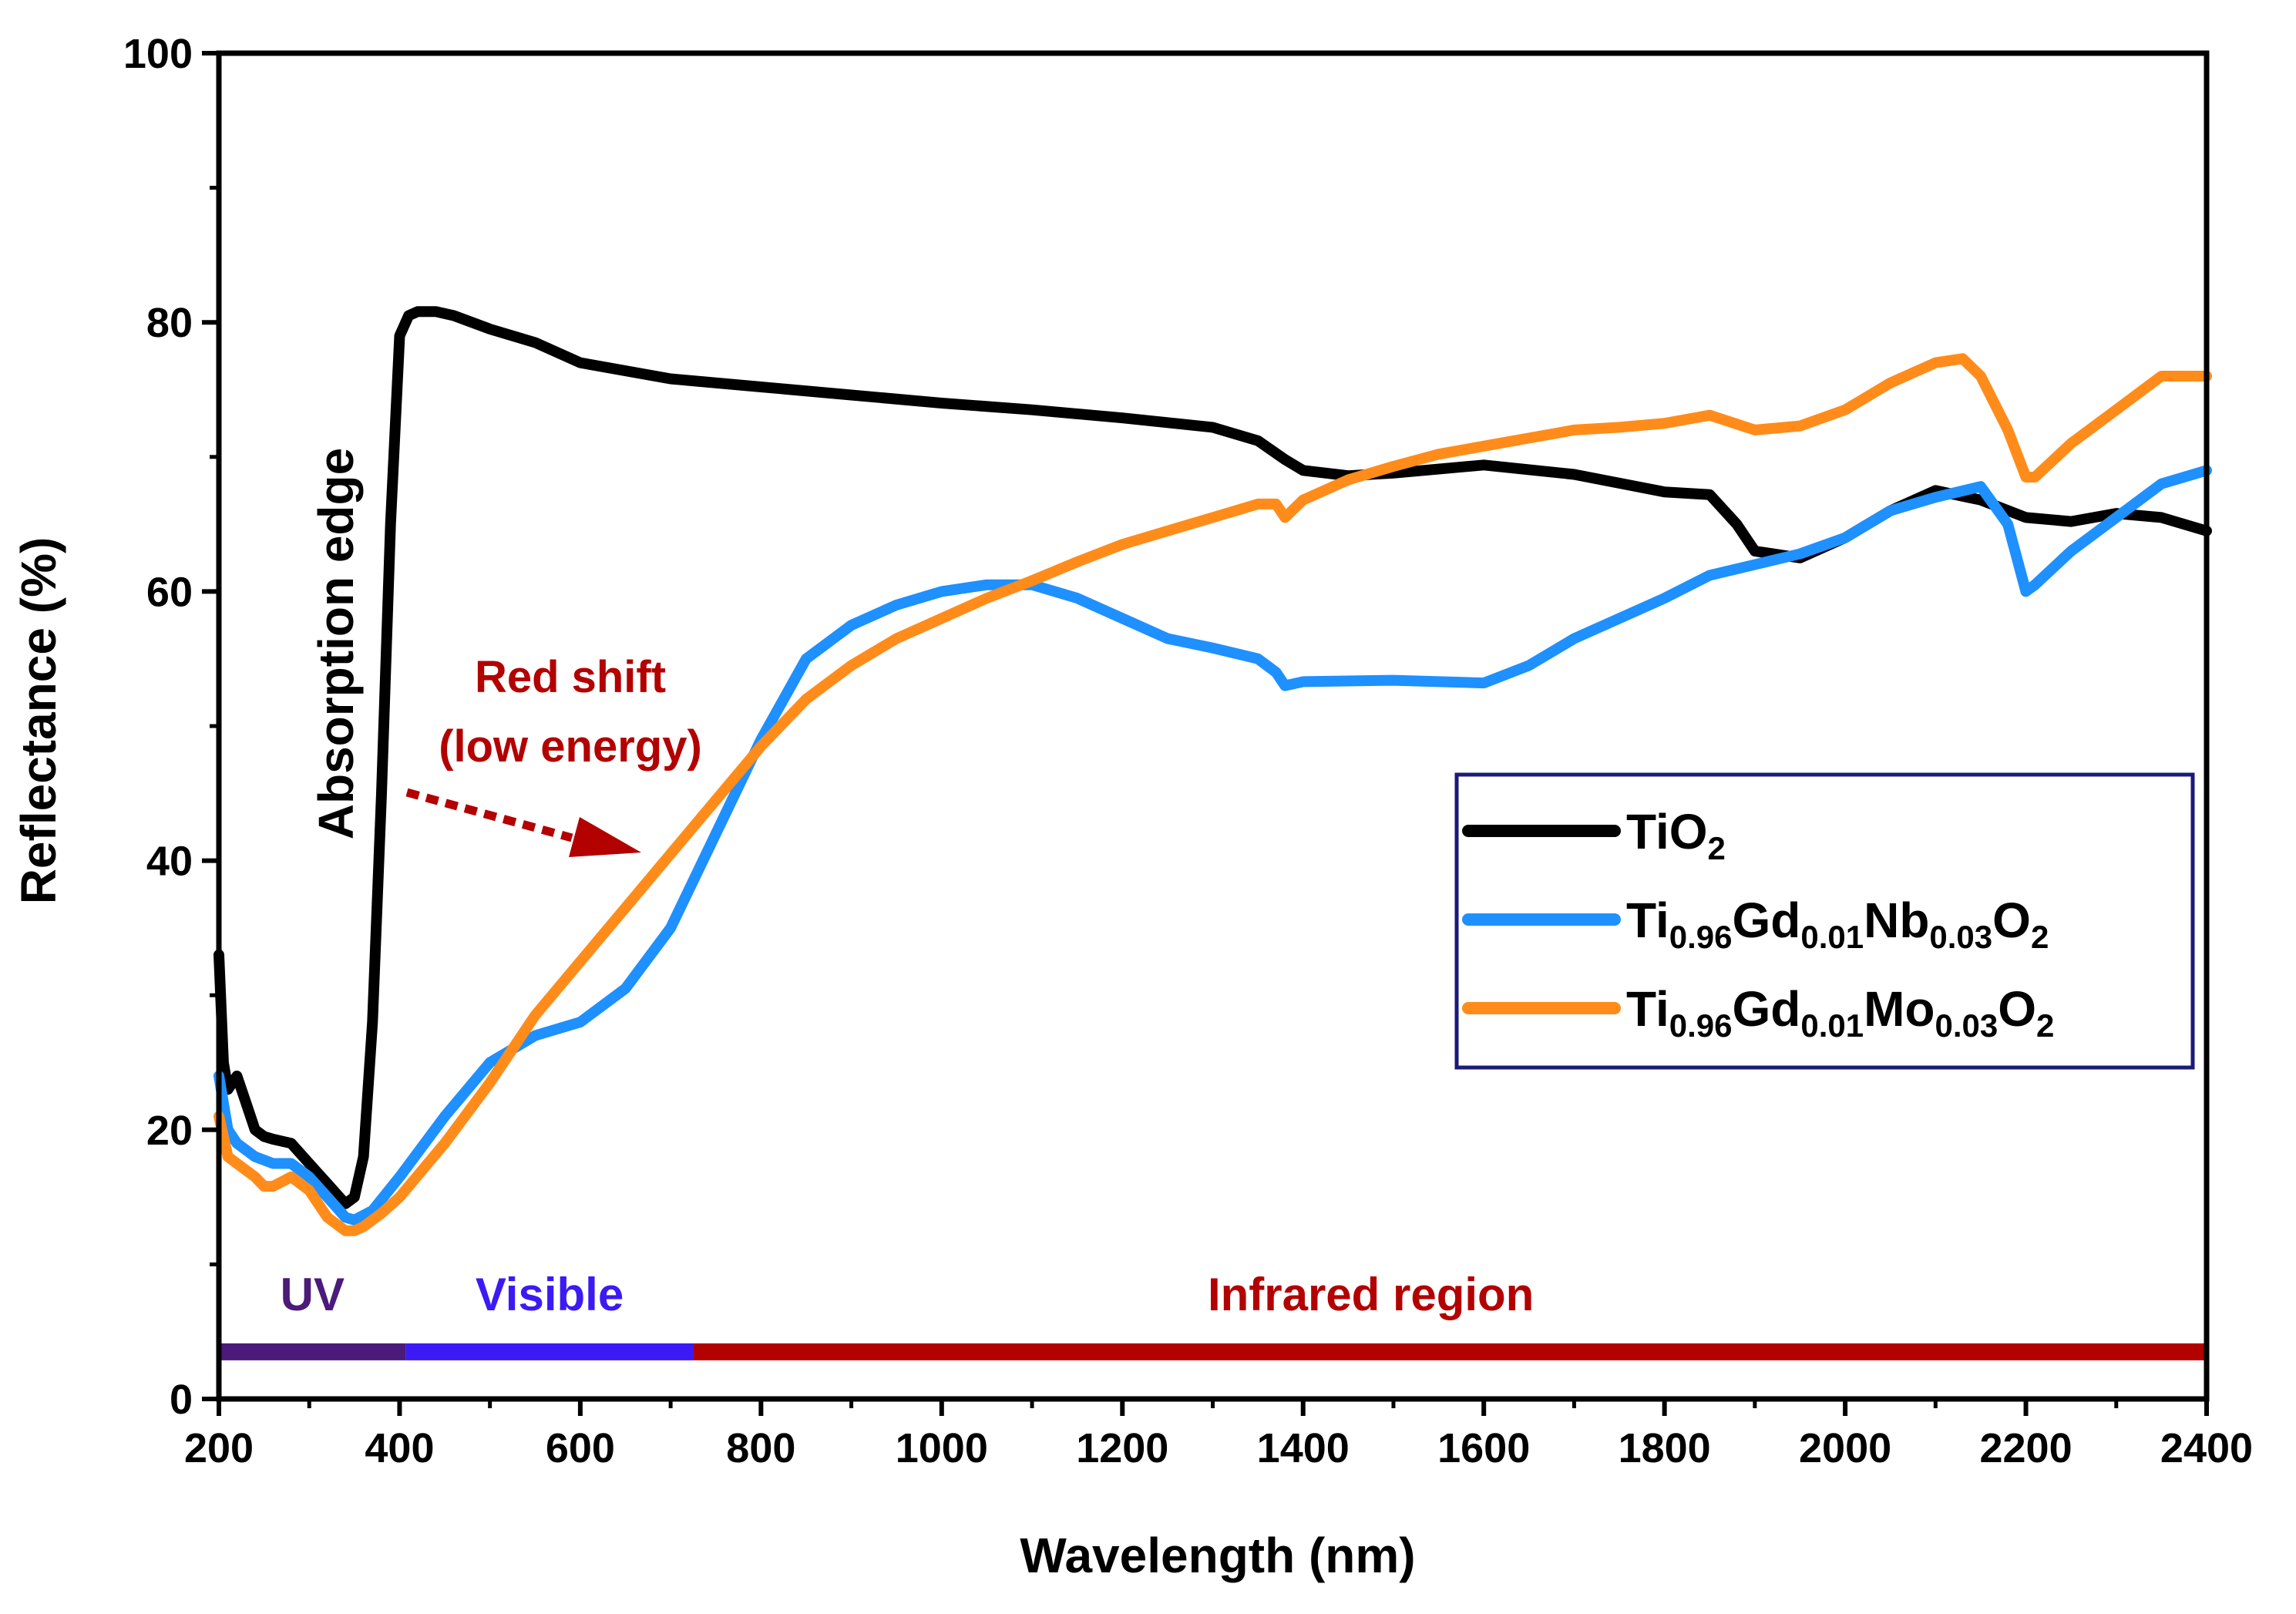 The width and height of the screenshot is (2296, 1614). What do you see at coordinates (38, 721) in the screenshot?
I see `y-axis-title: Reflectance (%)` at bounding box center [38, 721].